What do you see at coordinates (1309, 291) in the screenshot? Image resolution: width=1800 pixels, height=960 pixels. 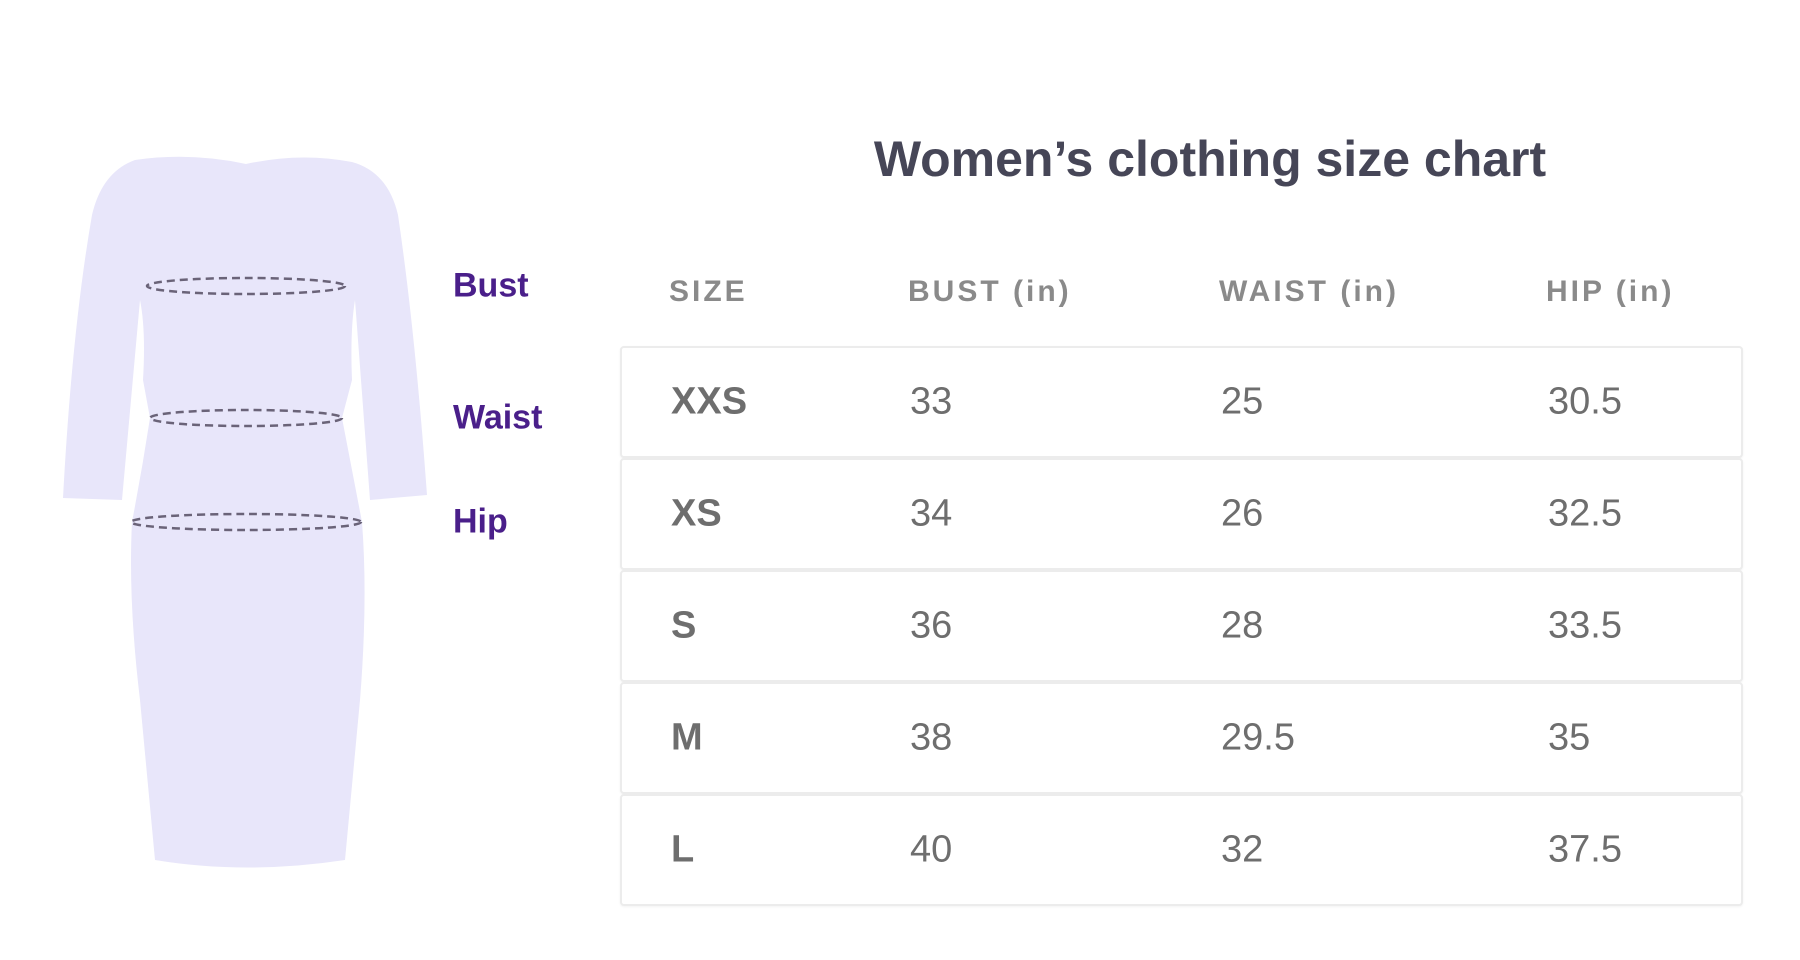 I see `header-waist: WAIST (in)` at bounding box center [1309, 291].